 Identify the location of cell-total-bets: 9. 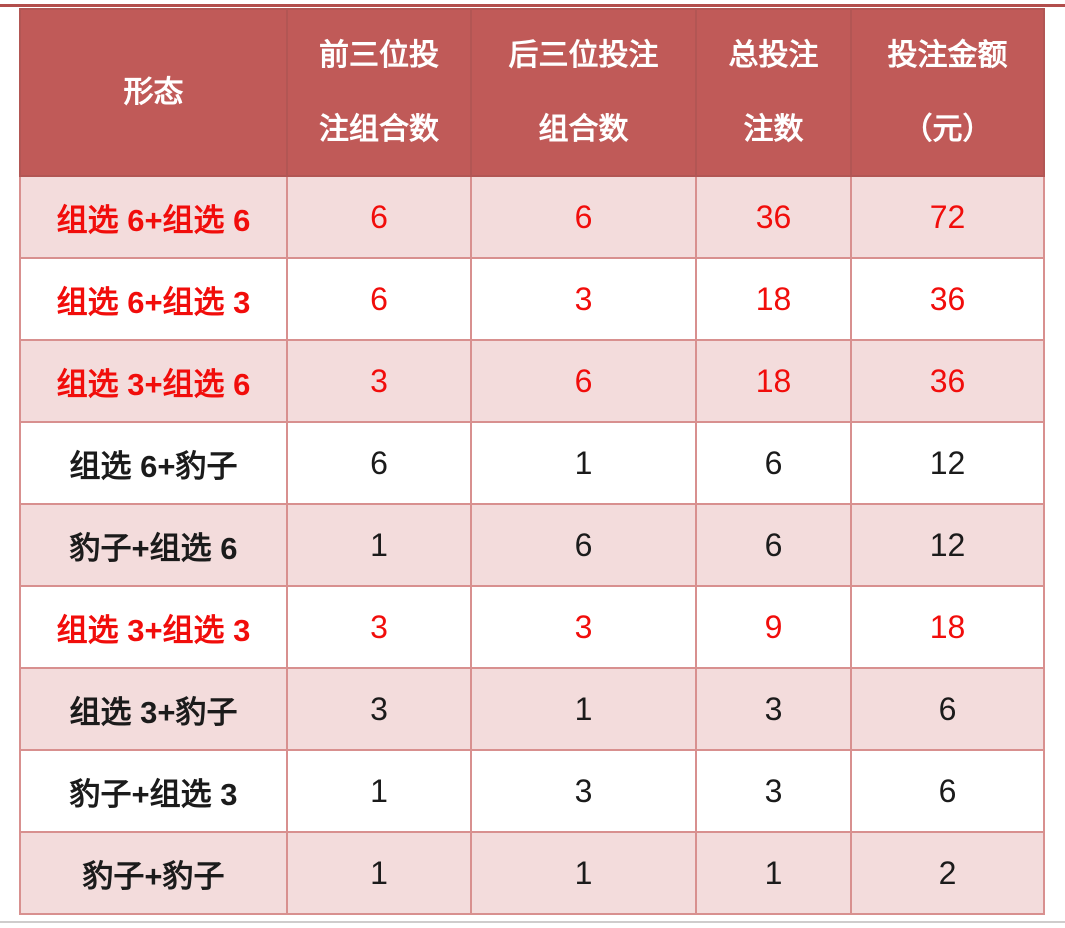
(773, 627).